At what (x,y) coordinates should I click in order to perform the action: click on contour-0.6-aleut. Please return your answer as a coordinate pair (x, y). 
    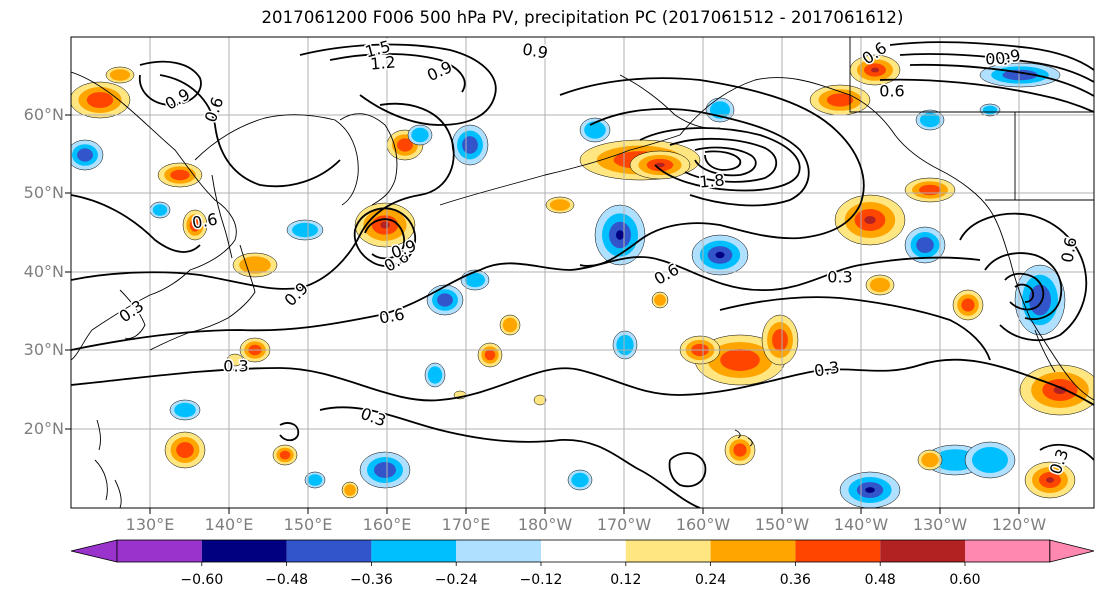
    Looking at the image, I should click on (712, 172).